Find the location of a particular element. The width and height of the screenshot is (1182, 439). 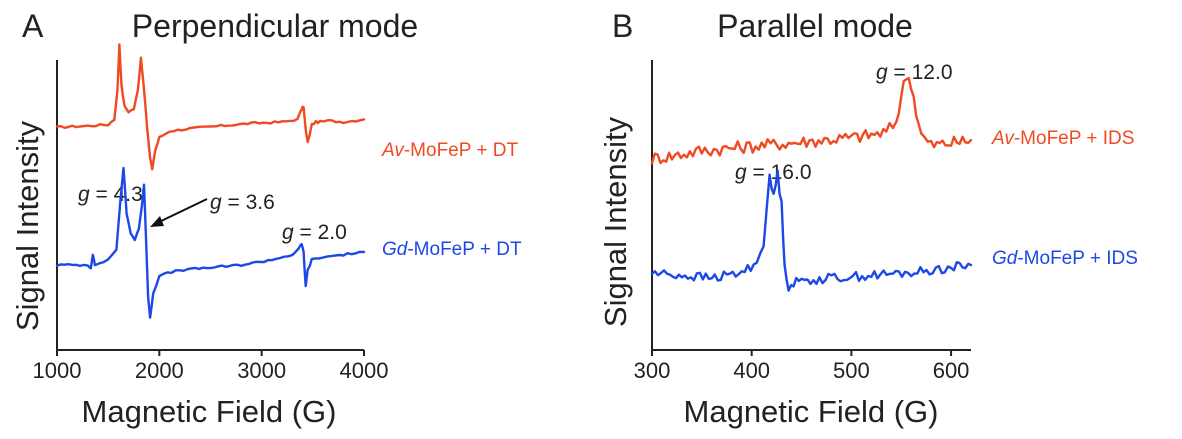

series-label-gd-moFeP-ids: Gd-MoFeP + IDS is located at coordinates (1065, 258).